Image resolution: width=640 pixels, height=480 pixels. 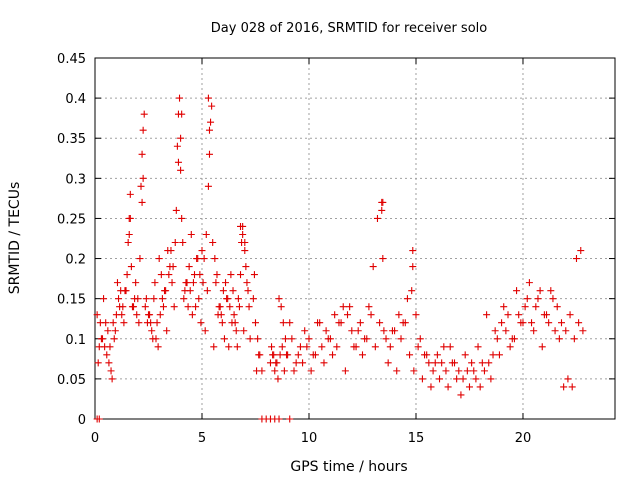 What do you see at coordinates (202, 438) in the screenshot?
I see `x-tick-label: 5` at bounding box center [202, 438].